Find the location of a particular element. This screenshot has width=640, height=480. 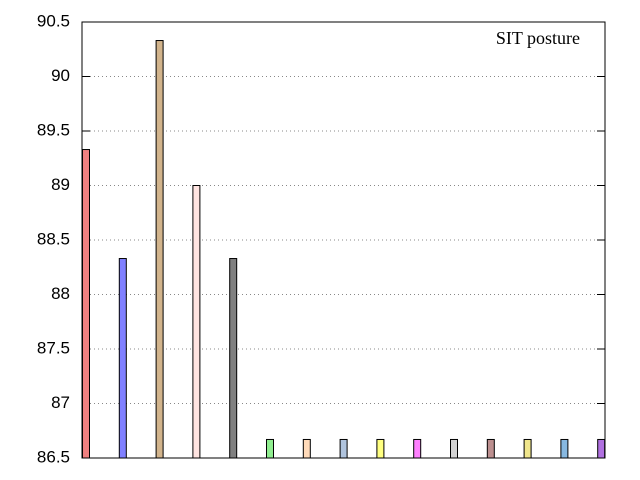

y-tick-label: 90.5 is located at coordinates (53, 20).